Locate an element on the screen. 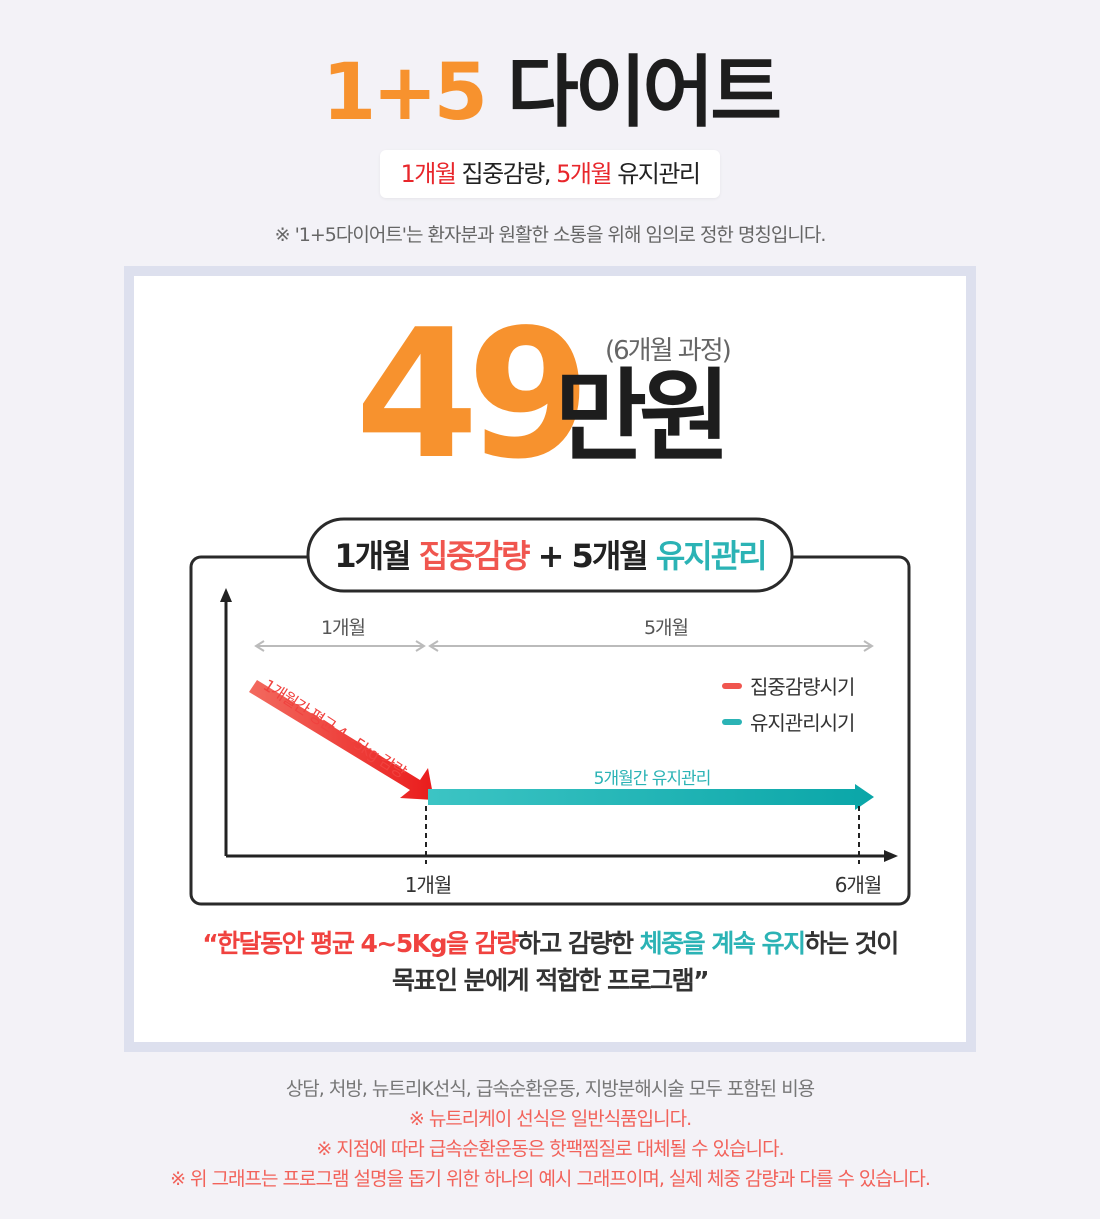 This screenshot has height=1219, width=1100. reduction-arrow is located at coordinates (341, 740).